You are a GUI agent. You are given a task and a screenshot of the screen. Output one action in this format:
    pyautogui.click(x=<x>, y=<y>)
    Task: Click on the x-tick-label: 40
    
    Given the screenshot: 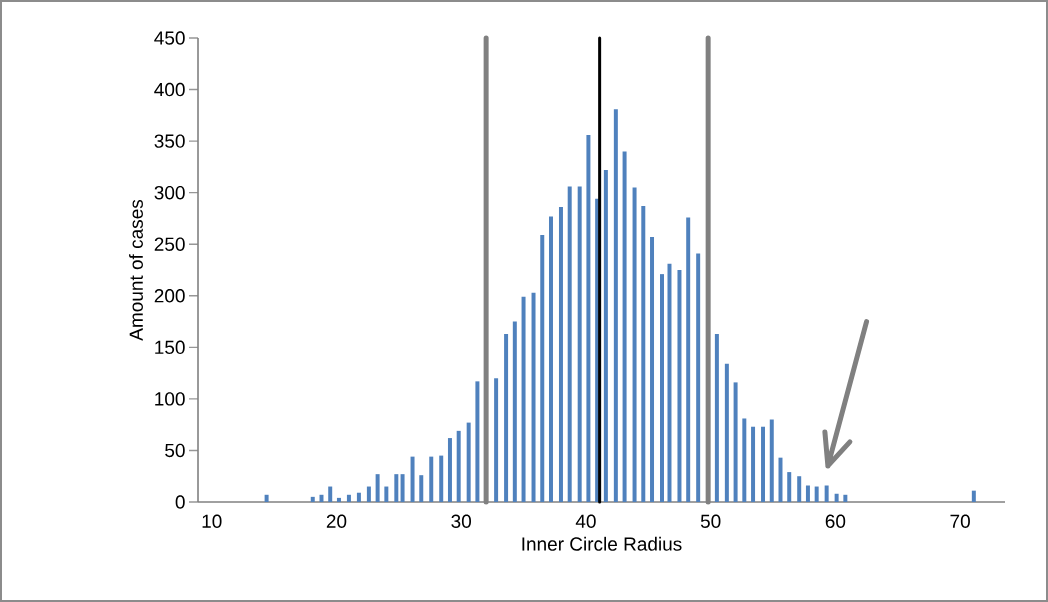 What is the action you would take?
    pyautogui.click(x=585, y=521)
    